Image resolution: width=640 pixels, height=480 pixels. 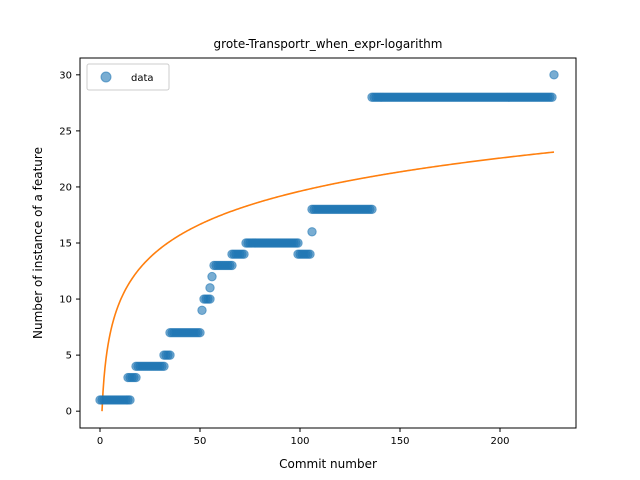 I want to click on y-tick-label: 20, so click(x=65, y=187).